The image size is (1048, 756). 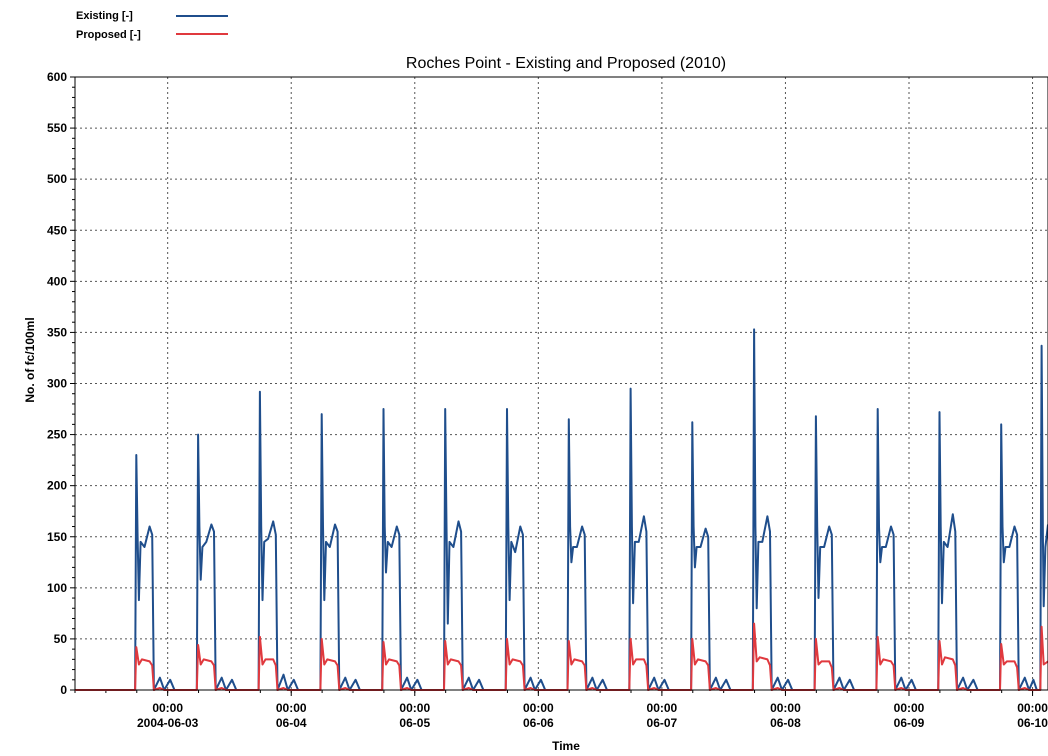 What do you see at coordinates (57, 537) in the screenshot?
I see `y-tick-label: 150` at bounding box center [57, 537].